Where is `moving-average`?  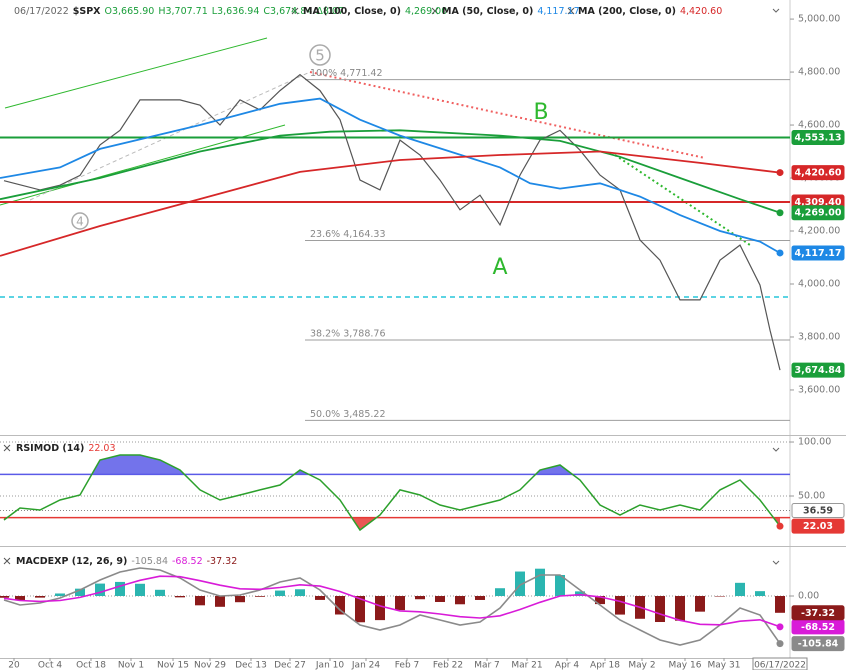 moving-average is located at coordinates (390, 203).